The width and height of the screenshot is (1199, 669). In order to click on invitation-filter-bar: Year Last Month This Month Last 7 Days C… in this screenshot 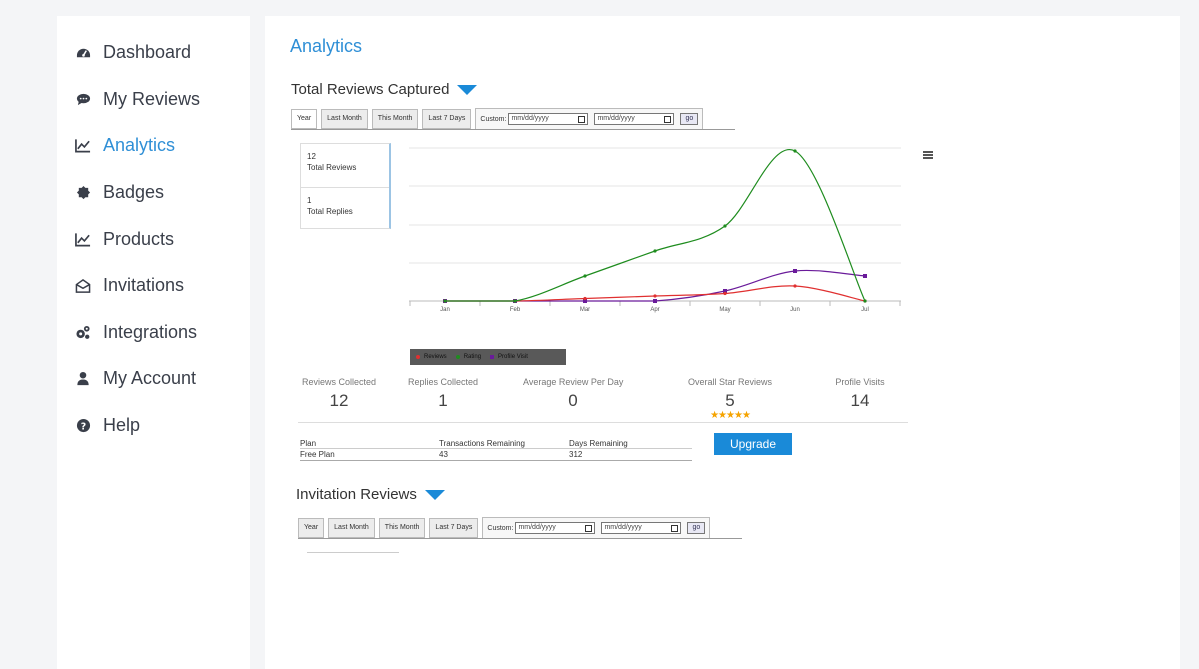, I will do `click(520, 528)`.